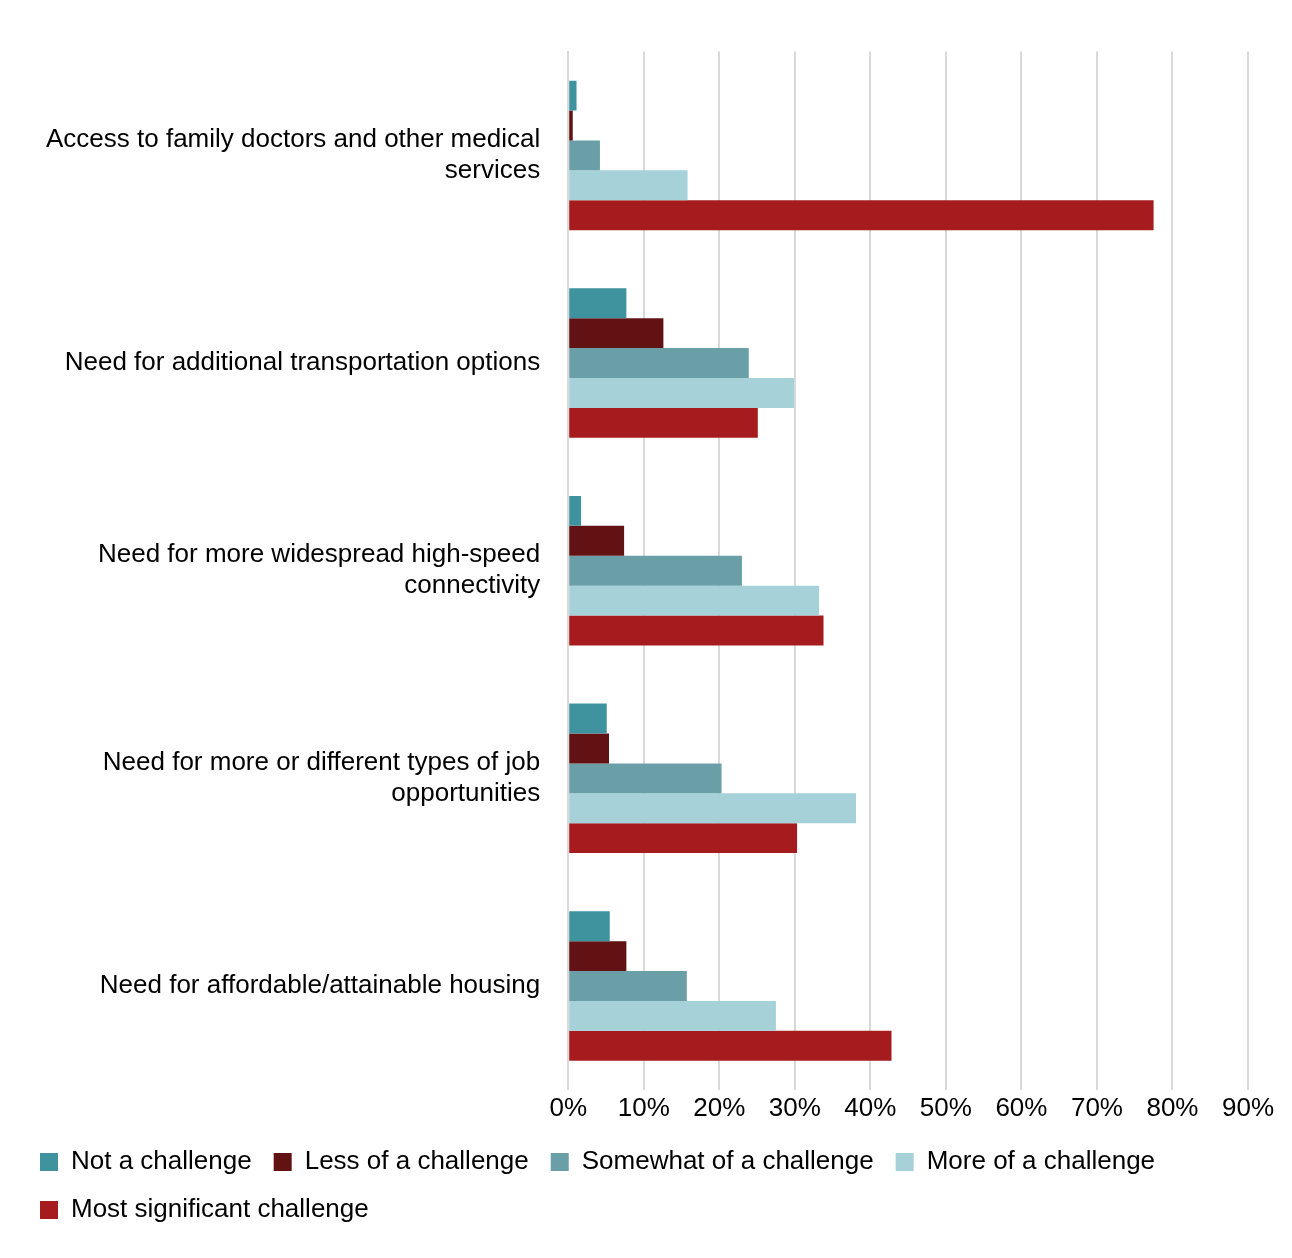  What do you see at coordinates (416, 1160) in the screenshot?
I see `legend-label: Less of a challenge` at bounding box center [416, 1160].